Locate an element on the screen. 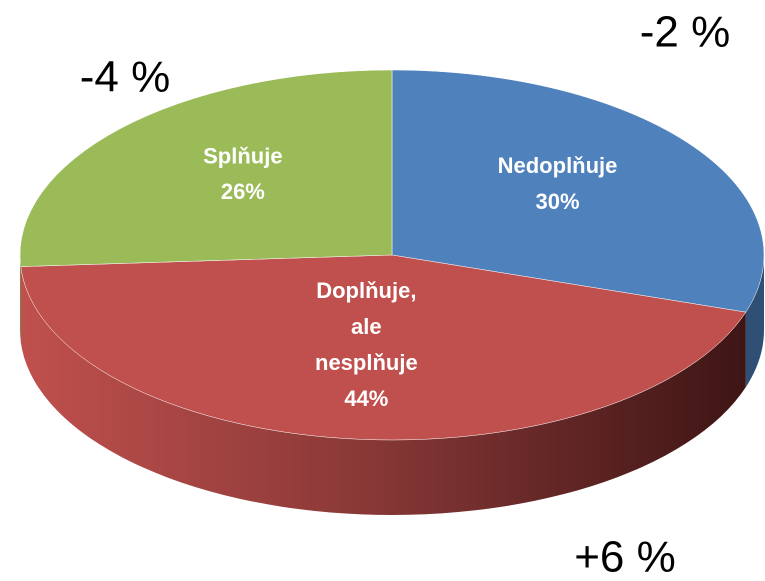 The image size is (765, 581). annotation: -2 % is located at coordinates (685, 32).